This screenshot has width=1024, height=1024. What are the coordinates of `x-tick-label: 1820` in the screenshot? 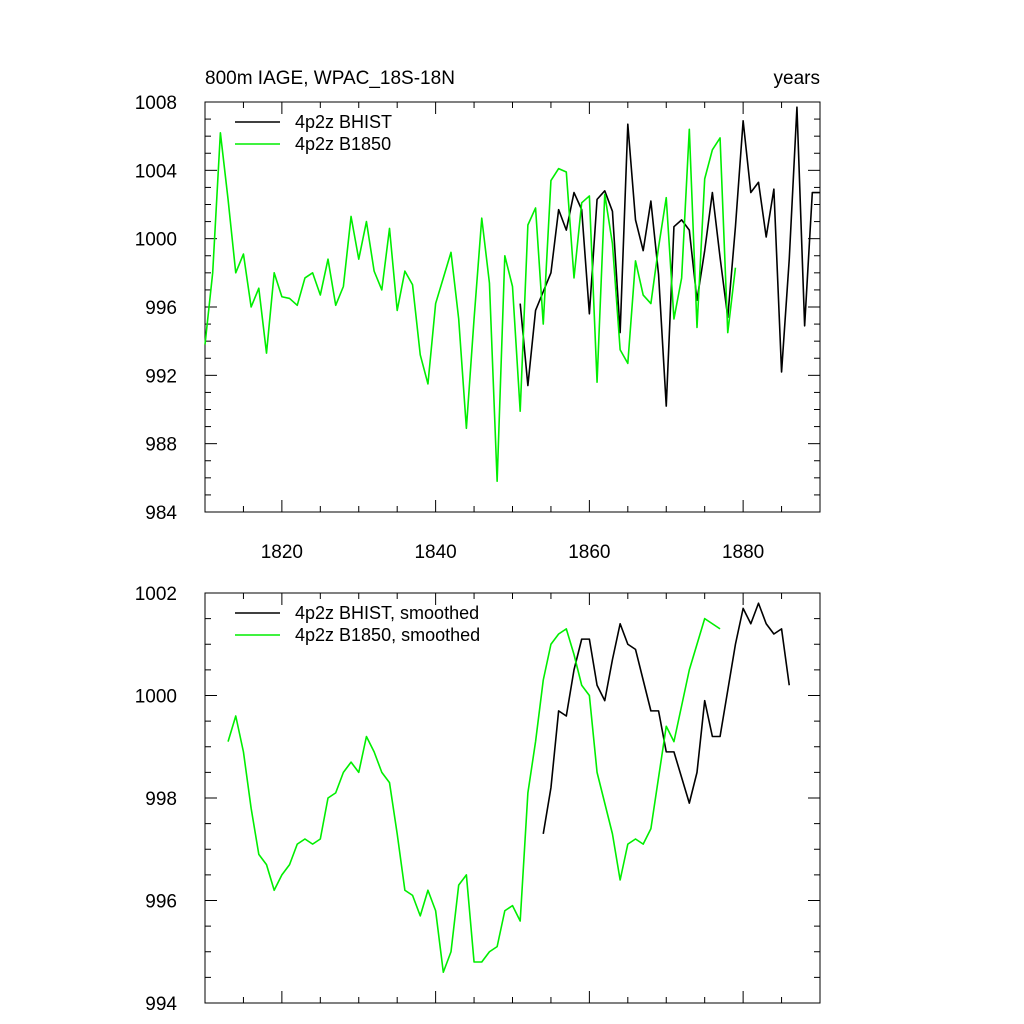 It's located at (282, 552).